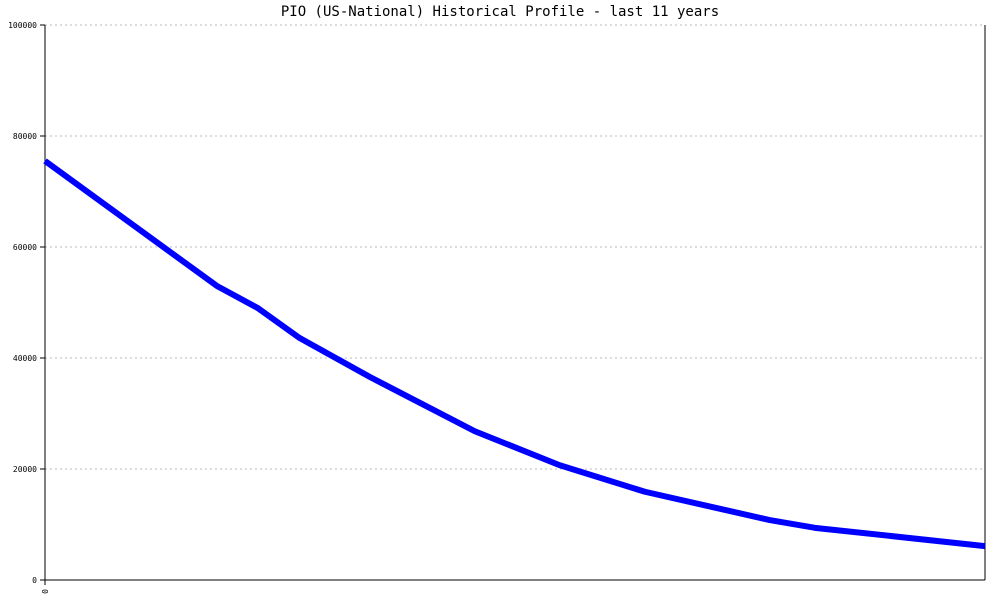  What do you see at coordinates (25, 469) in the screenshot?
I see `y-tick-label: 20000` at bounding box center [25, 469].